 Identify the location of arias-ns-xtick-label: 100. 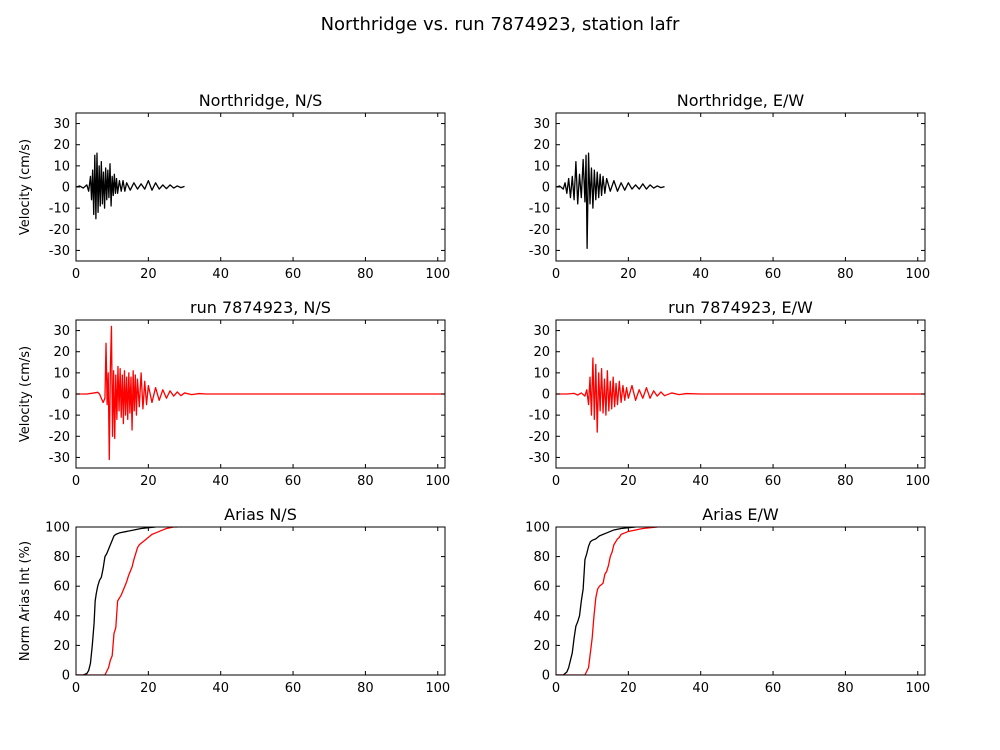
(437, 688).